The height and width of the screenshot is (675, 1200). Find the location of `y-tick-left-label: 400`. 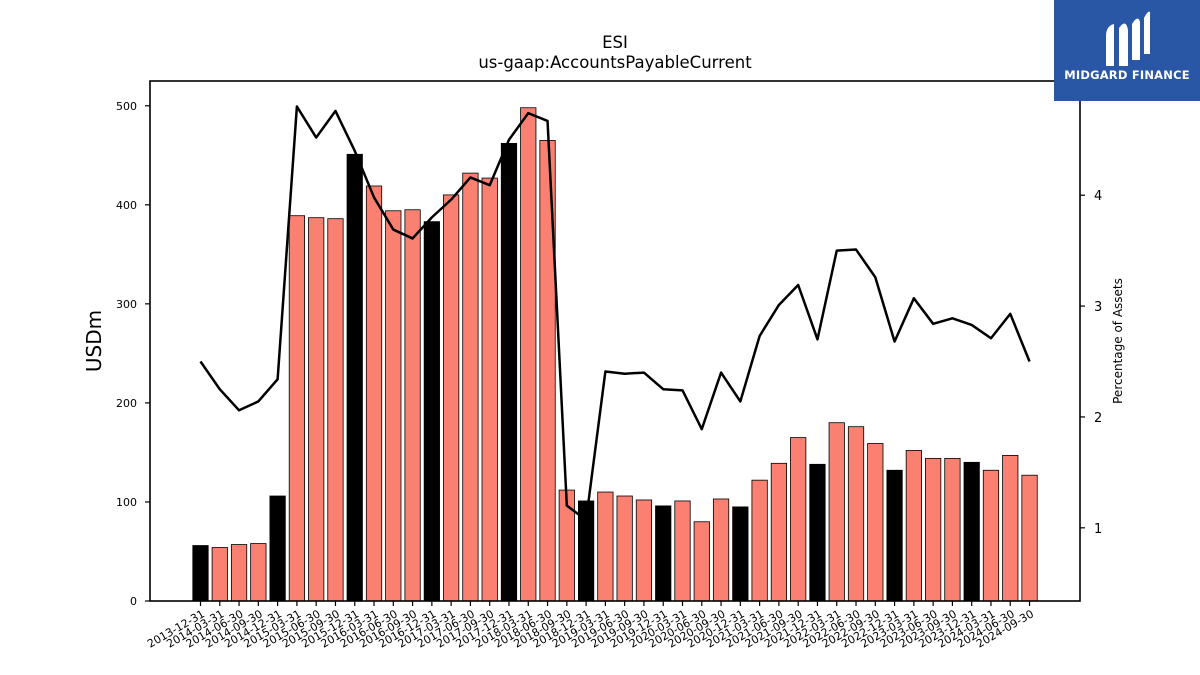

y-tick-left-label: 400 is located at coordinates (126, 205).